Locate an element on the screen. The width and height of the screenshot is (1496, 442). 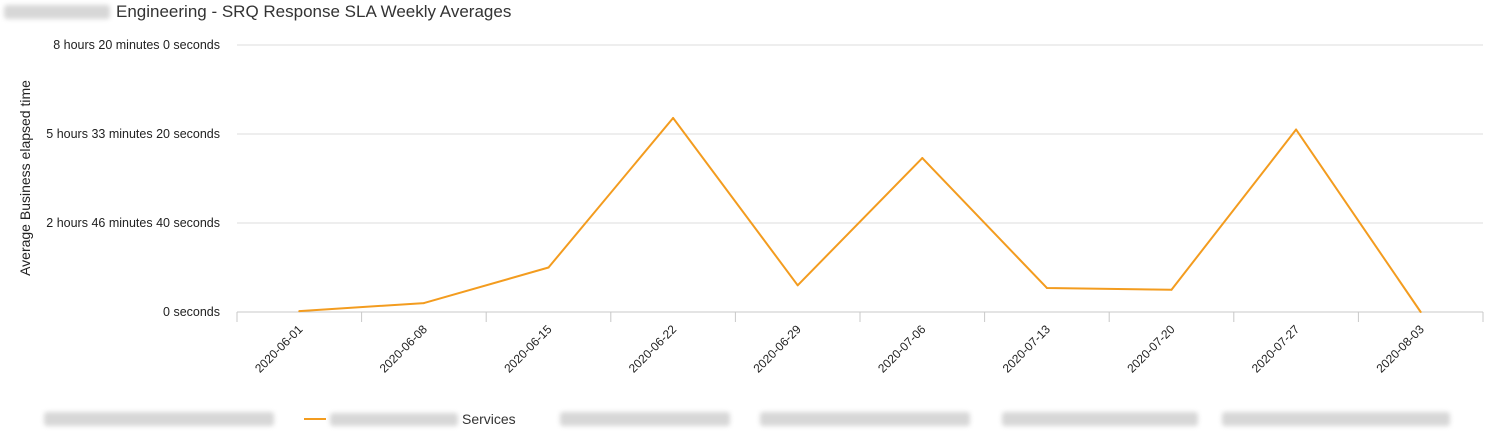
y-tick-label: 8 hours 20 minutes 0 seconds is located at coordinates (136, 45).